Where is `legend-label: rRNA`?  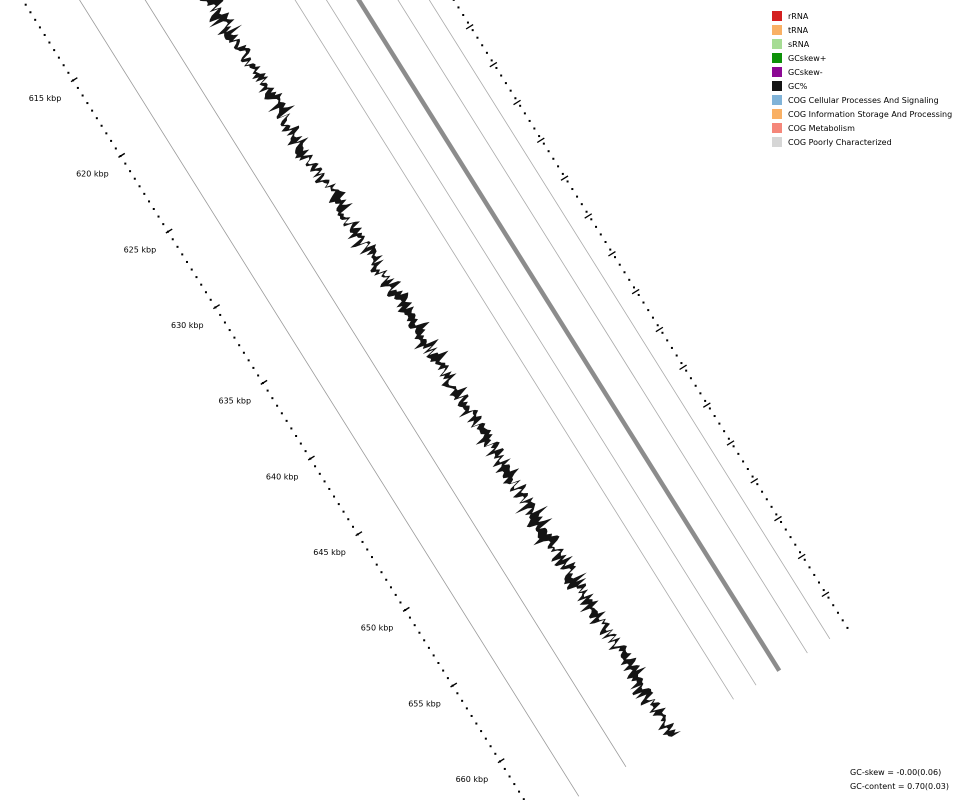 legend-label: rRNA is located at coordinates (798, 16).